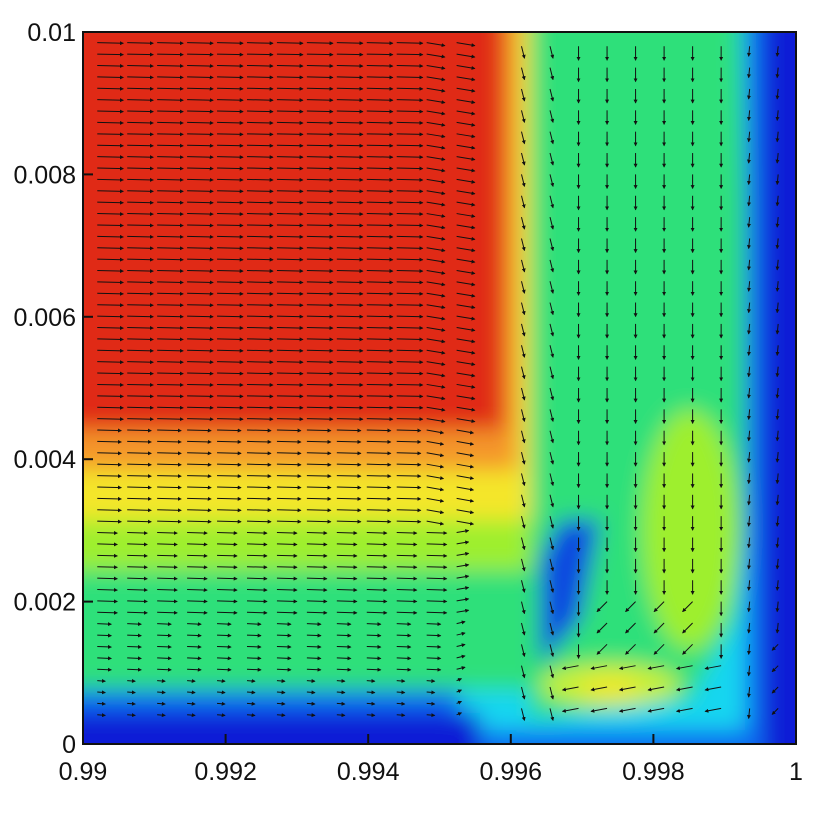  Describe the element at coordinates (368, 772) in the screenshot. I see `x-tick-label: 0.994` at that location.